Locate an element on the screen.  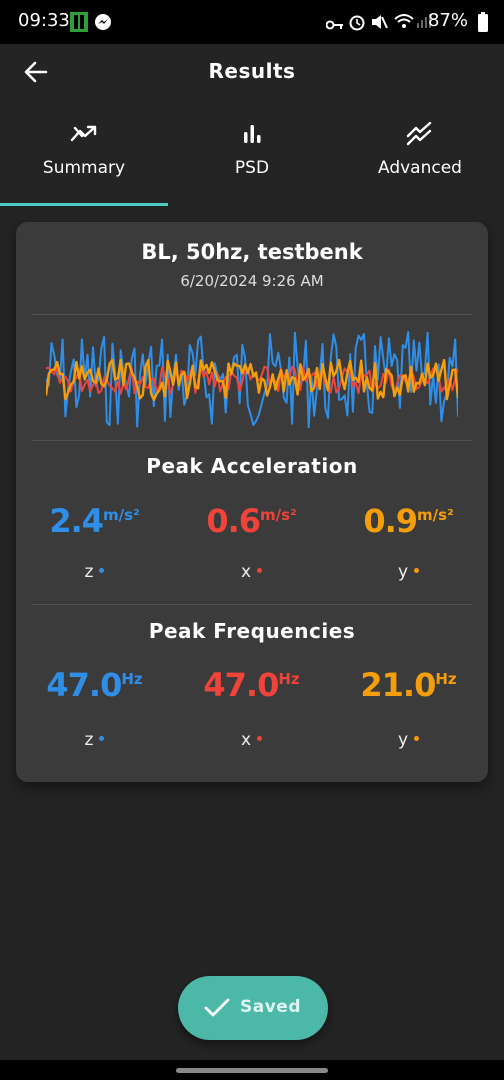
arrow-left-icon is located at coordinates (36, 72).